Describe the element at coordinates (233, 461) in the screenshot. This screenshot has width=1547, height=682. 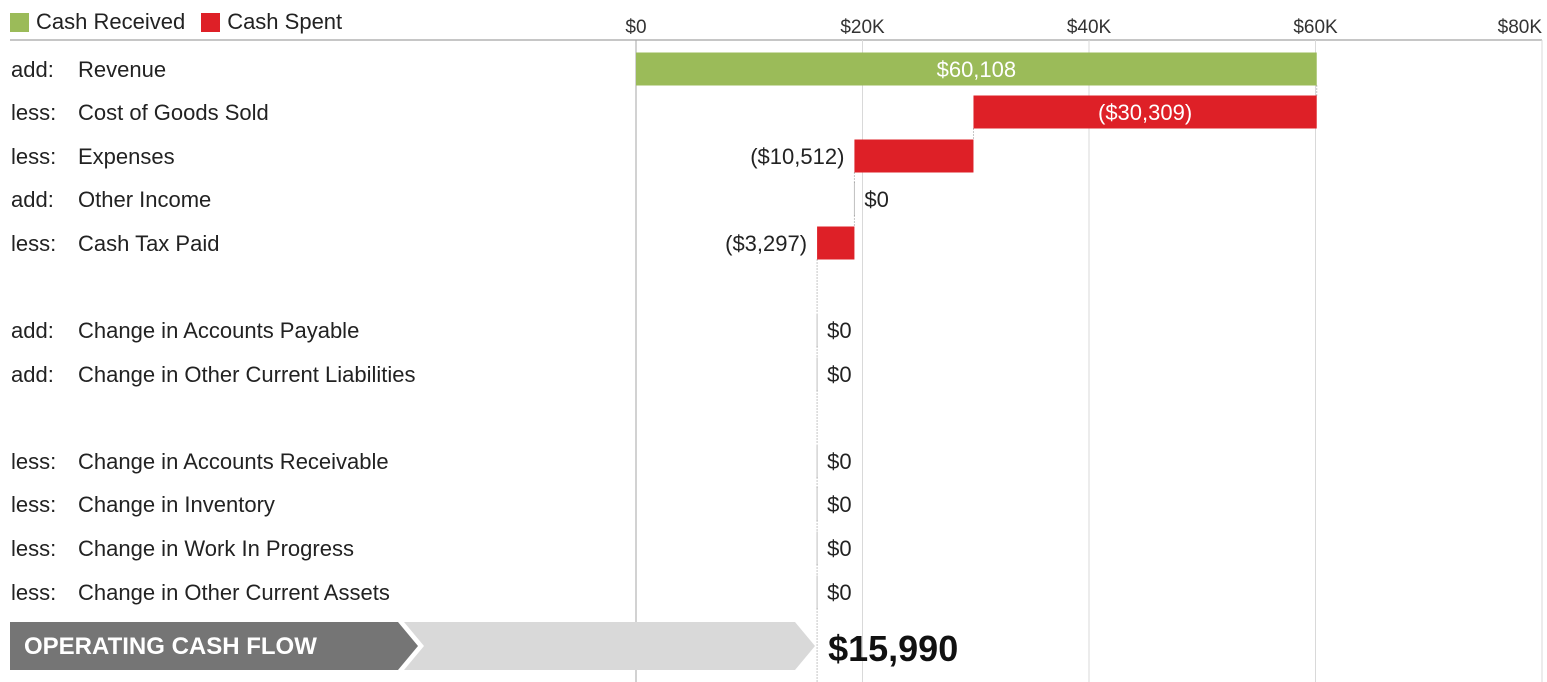
I see `row-label: Change in Accounts Receivable` at that location.